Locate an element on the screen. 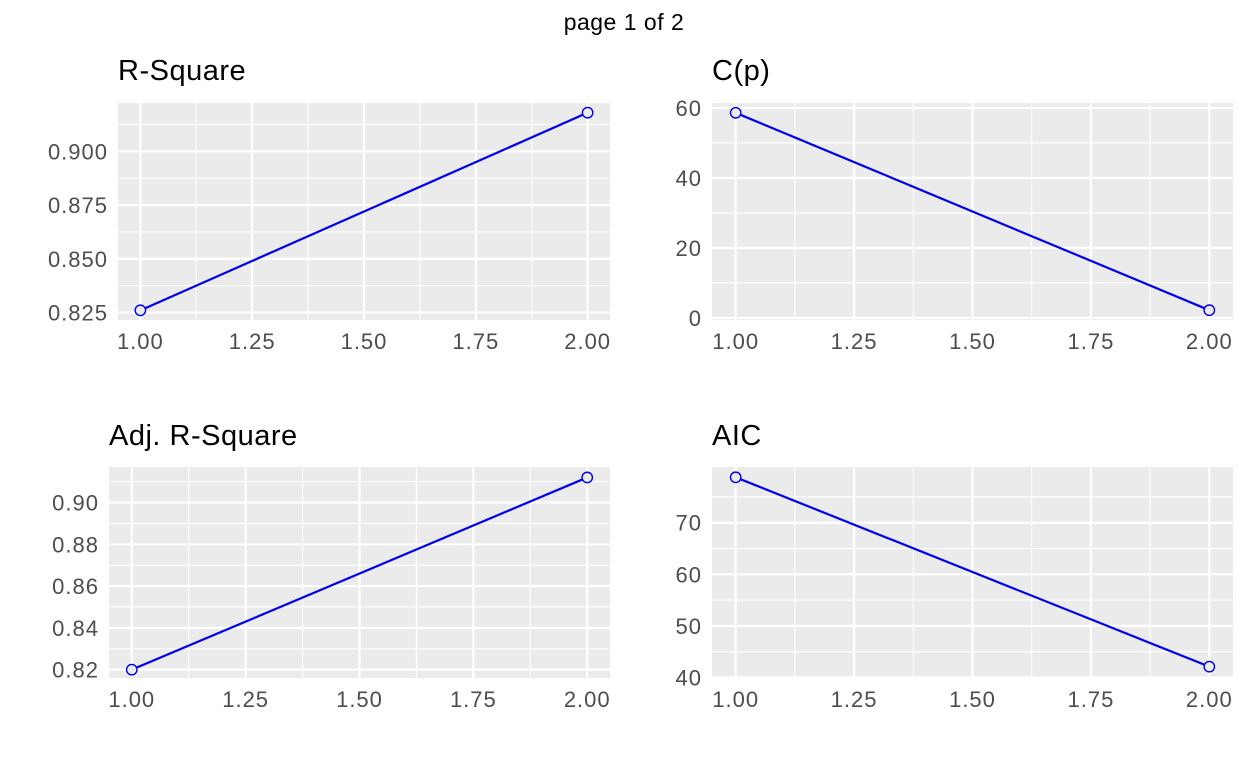 The image size is (1248, 768). chart-cp: 1.00 1.25 1.50 1.75 2.00 0 20 40 60 is located at coordinates (954, 225).